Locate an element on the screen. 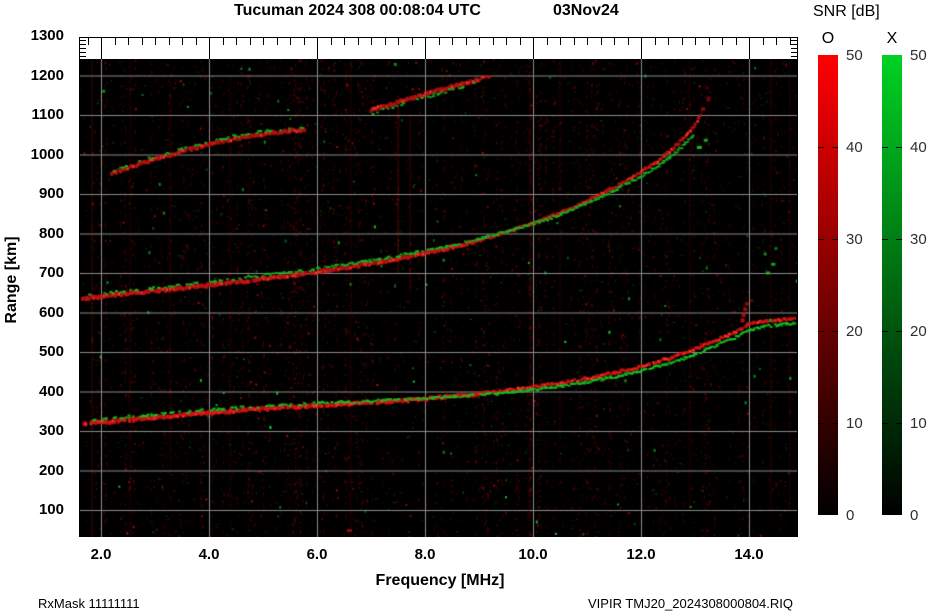 This screenshot has height=614, width=932. y-tick-label: 400 is located at coordinates (51, 391).